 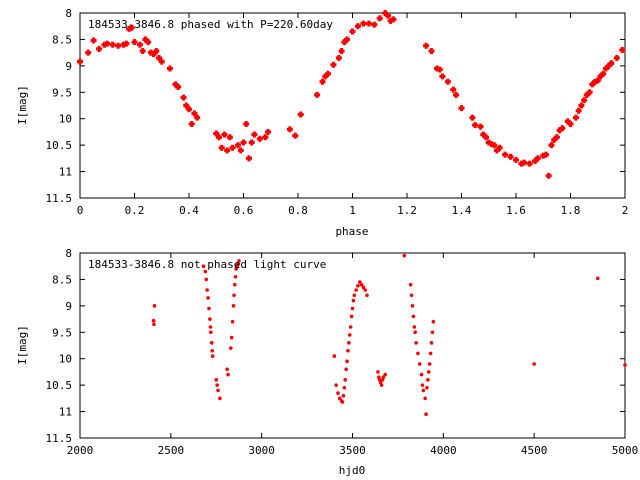 I want to click on x-tick-label: 1.6, so click(x=516, y=210).